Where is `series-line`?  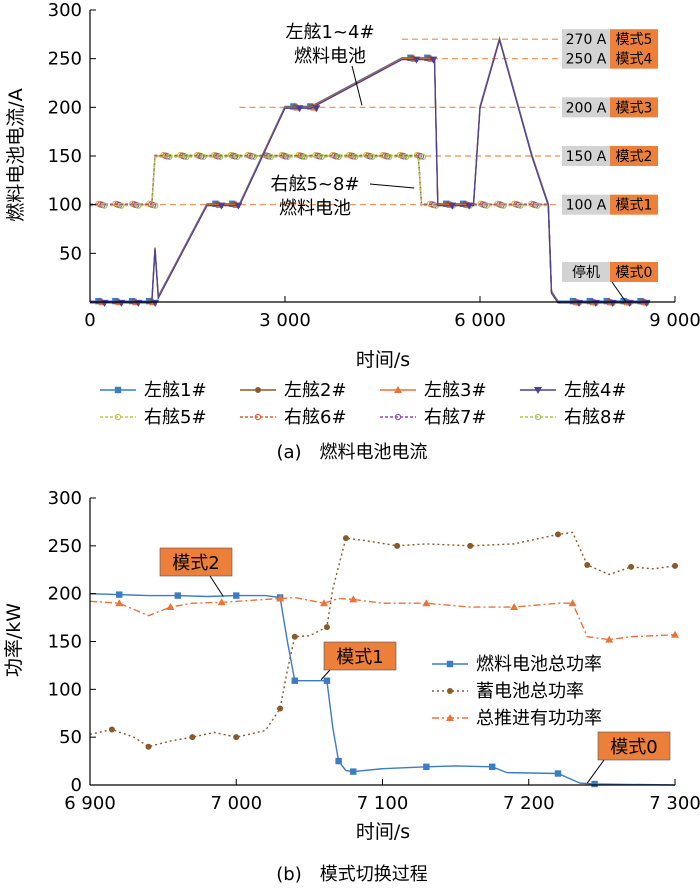
series-line is located at coordinates (382, 618).